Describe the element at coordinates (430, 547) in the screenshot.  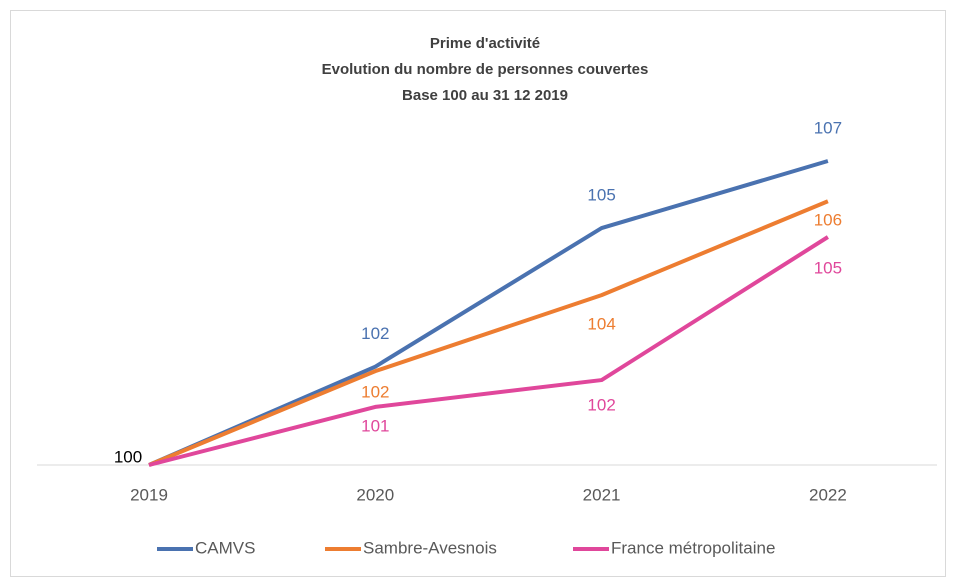
I see `legend-label: Sambre-Avesnois` at that location.